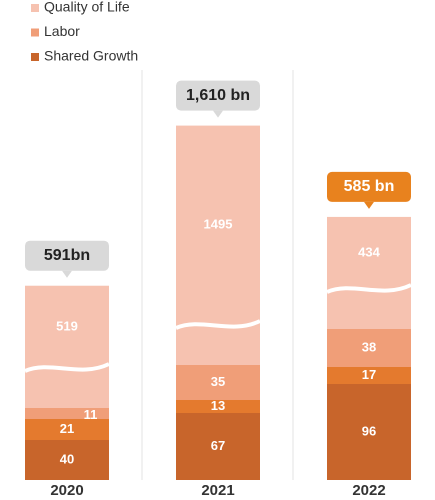  I want to click on x-tick-label: 2022, so click(368, 490).